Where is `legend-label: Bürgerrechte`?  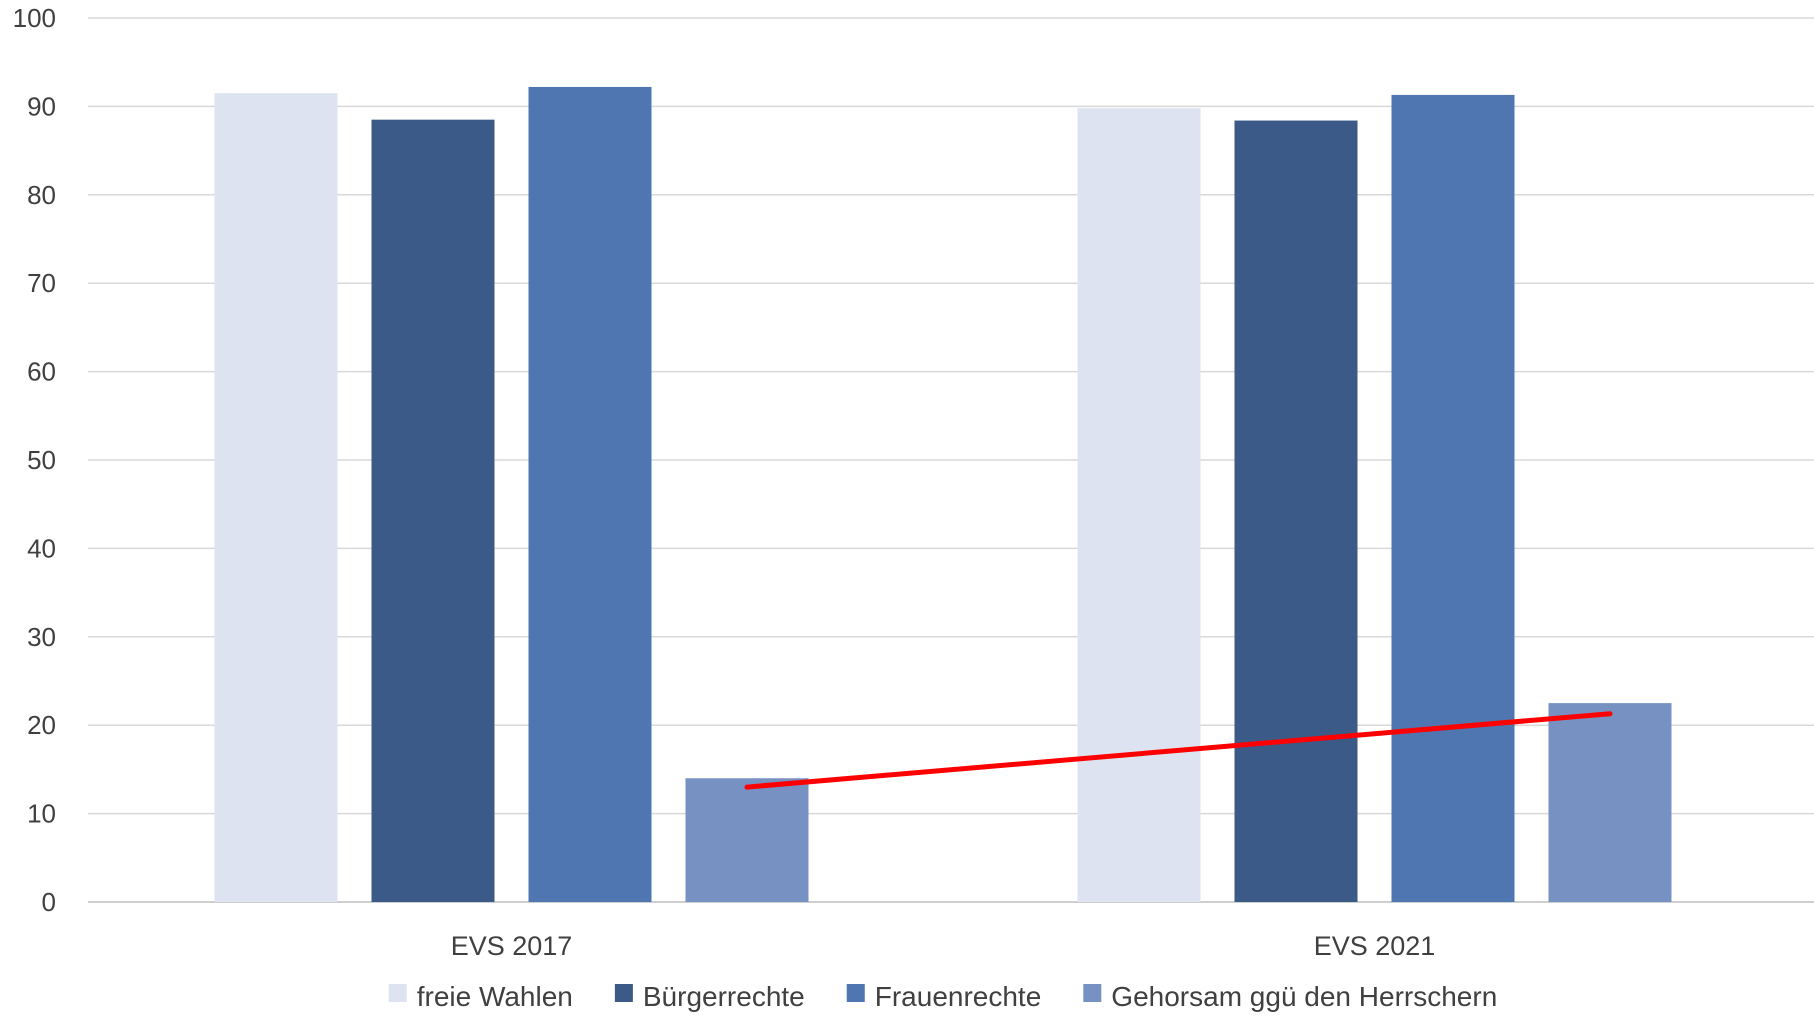
legend-label: Bürgerrechte is located at coordinates (724, 996).